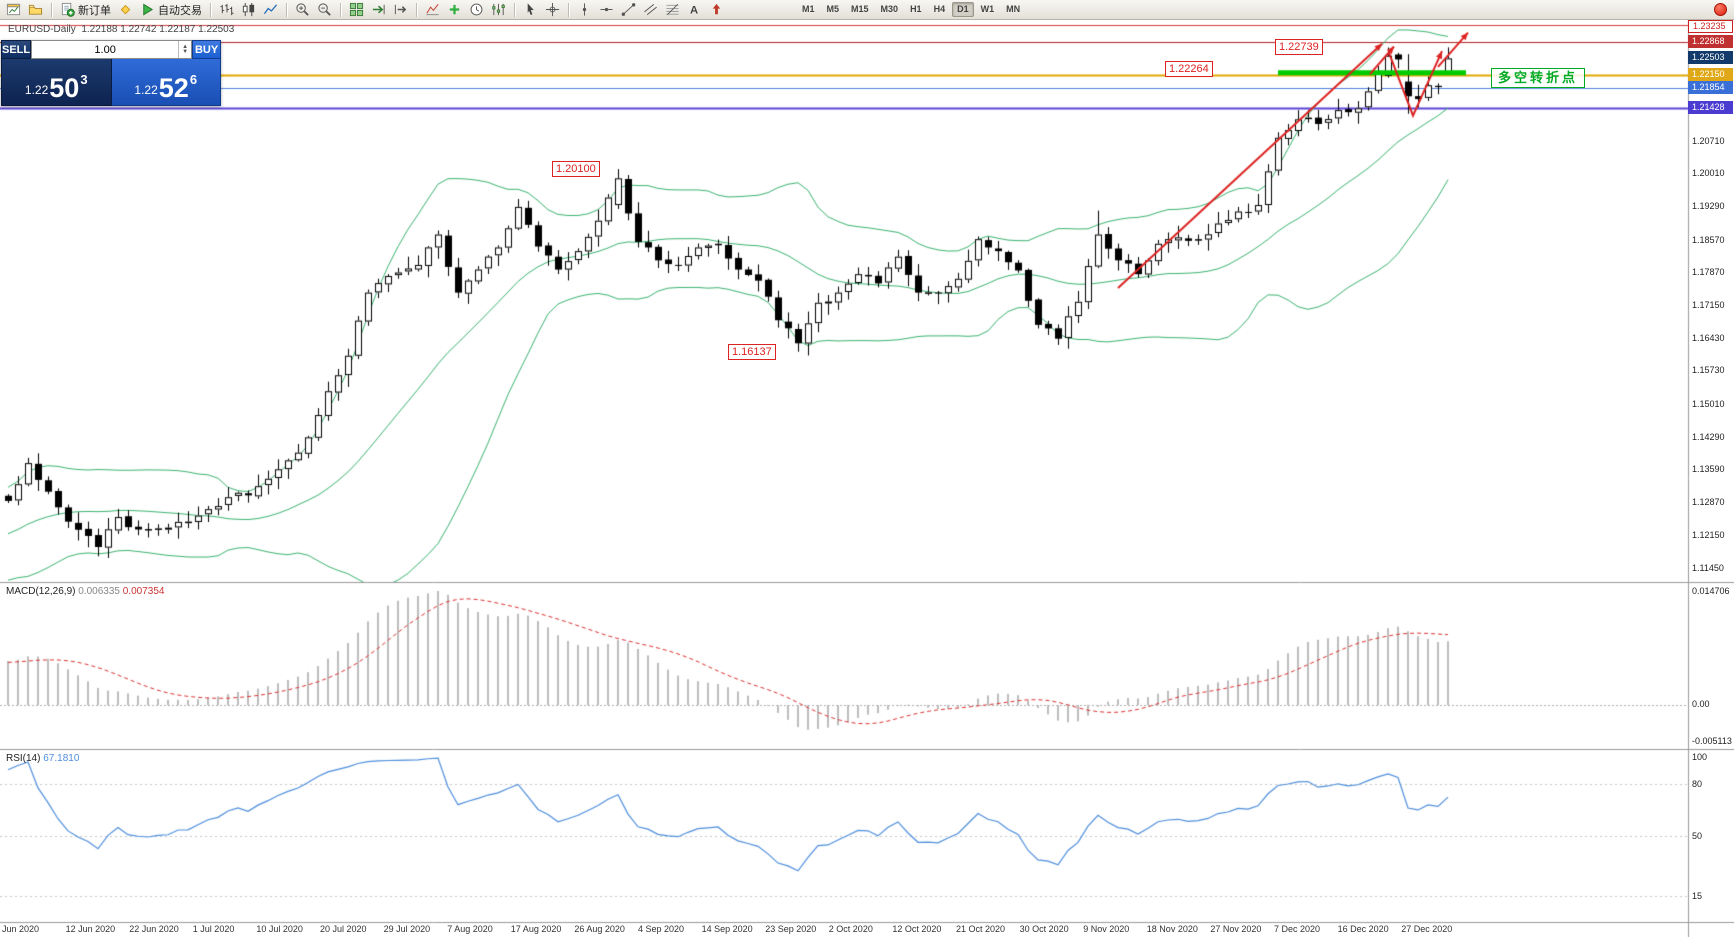 The image size is (1734, 937). What do you see at coordinates (171, 10) in the screenshot?
I see `auto-trading-button: 自动交易` at bounding box center [171, 10].